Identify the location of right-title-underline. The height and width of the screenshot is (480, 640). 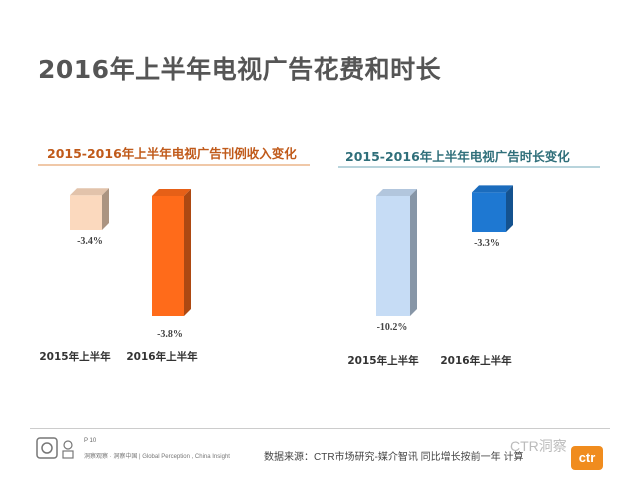
(469, 167).